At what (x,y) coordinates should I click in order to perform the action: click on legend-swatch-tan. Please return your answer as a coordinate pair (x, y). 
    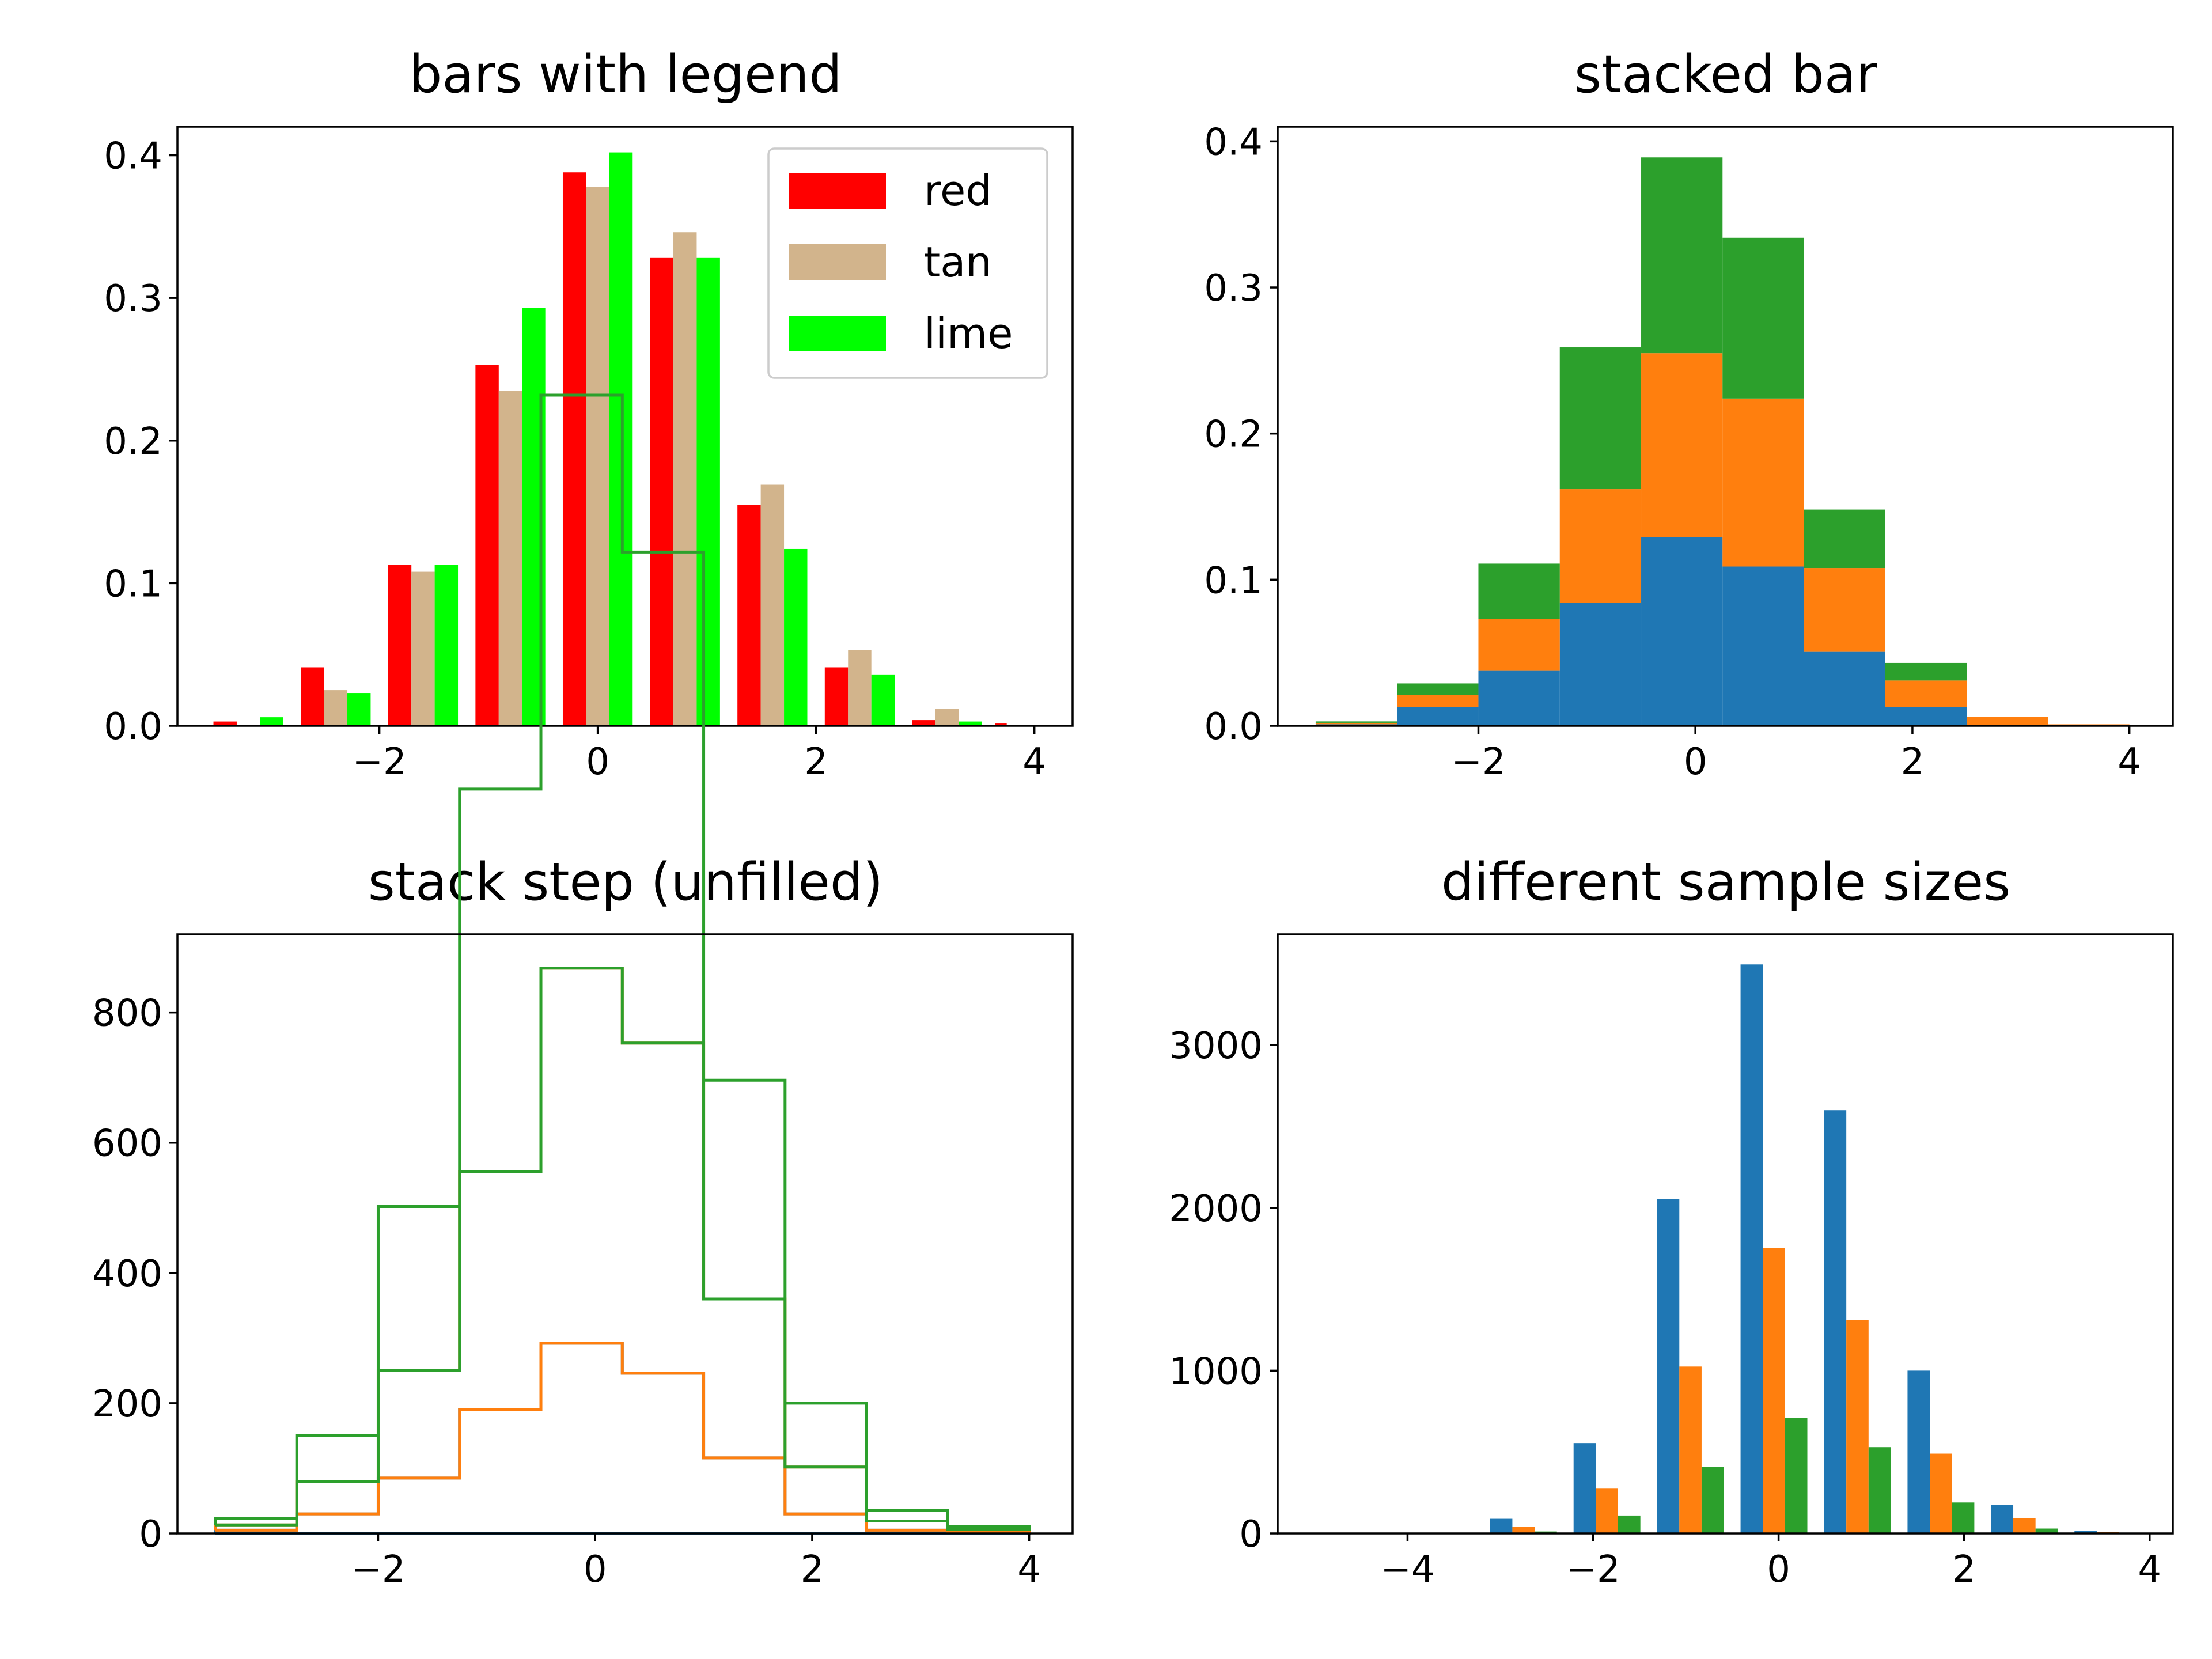
    Looking at the image, I should click on (837, 262).